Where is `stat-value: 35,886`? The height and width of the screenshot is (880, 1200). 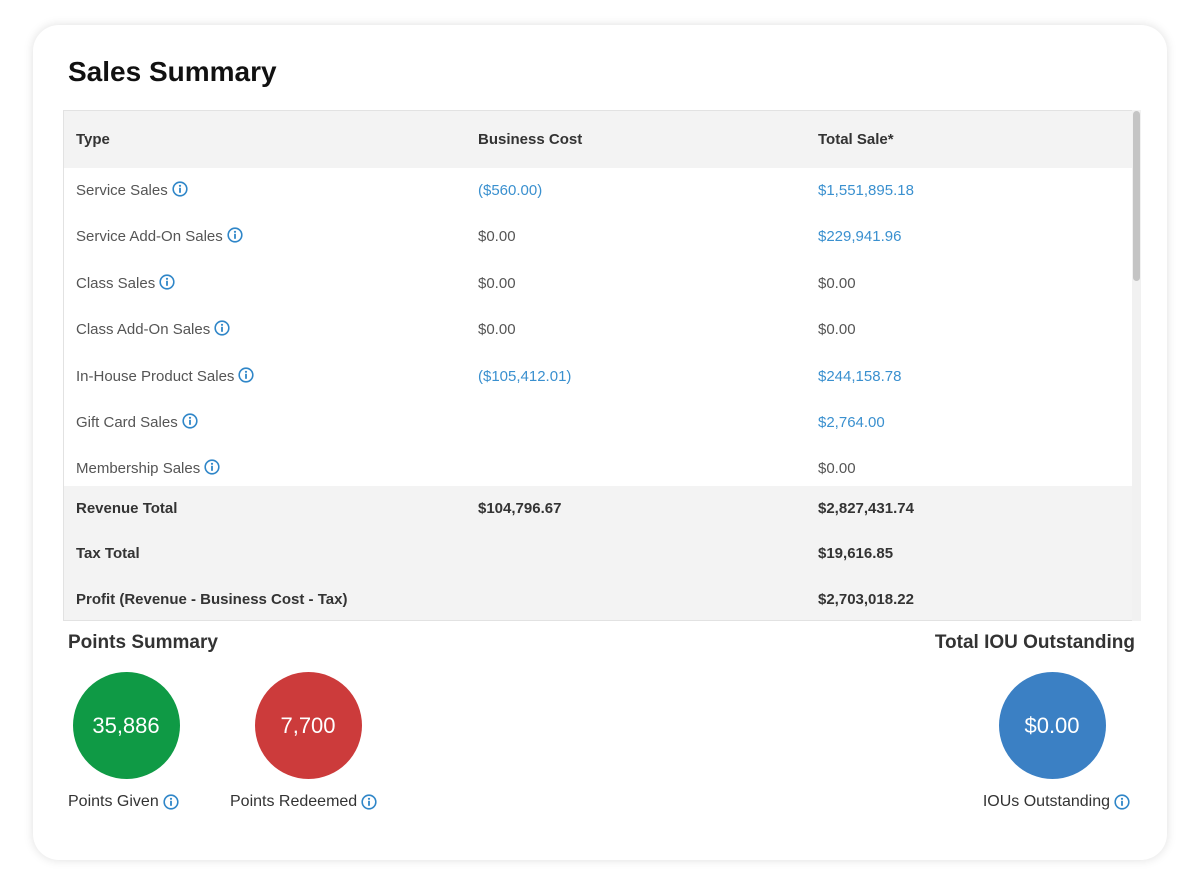 stat-value: 35,886 is located at coordinates (126, 725).